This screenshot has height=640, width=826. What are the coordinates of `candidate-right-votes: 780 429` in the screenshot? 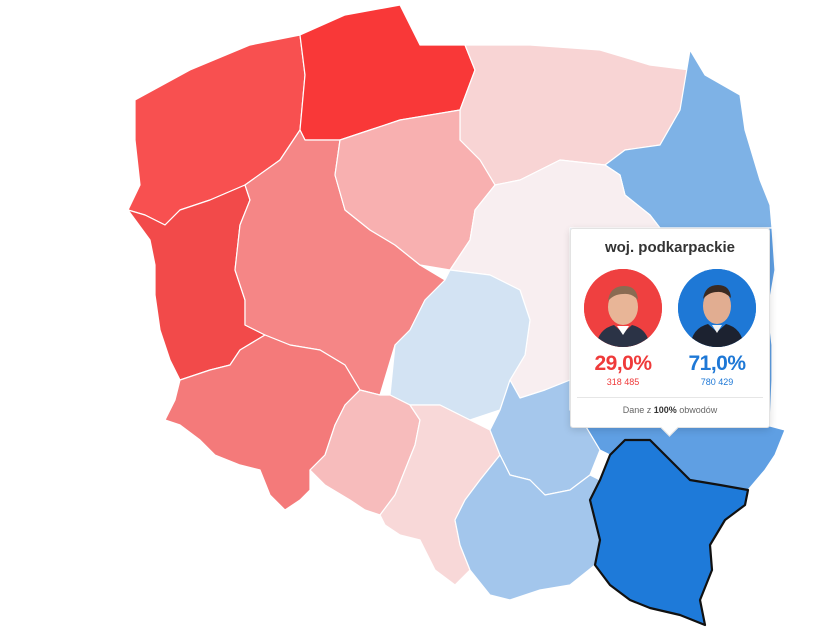 It's located at (717, 382).